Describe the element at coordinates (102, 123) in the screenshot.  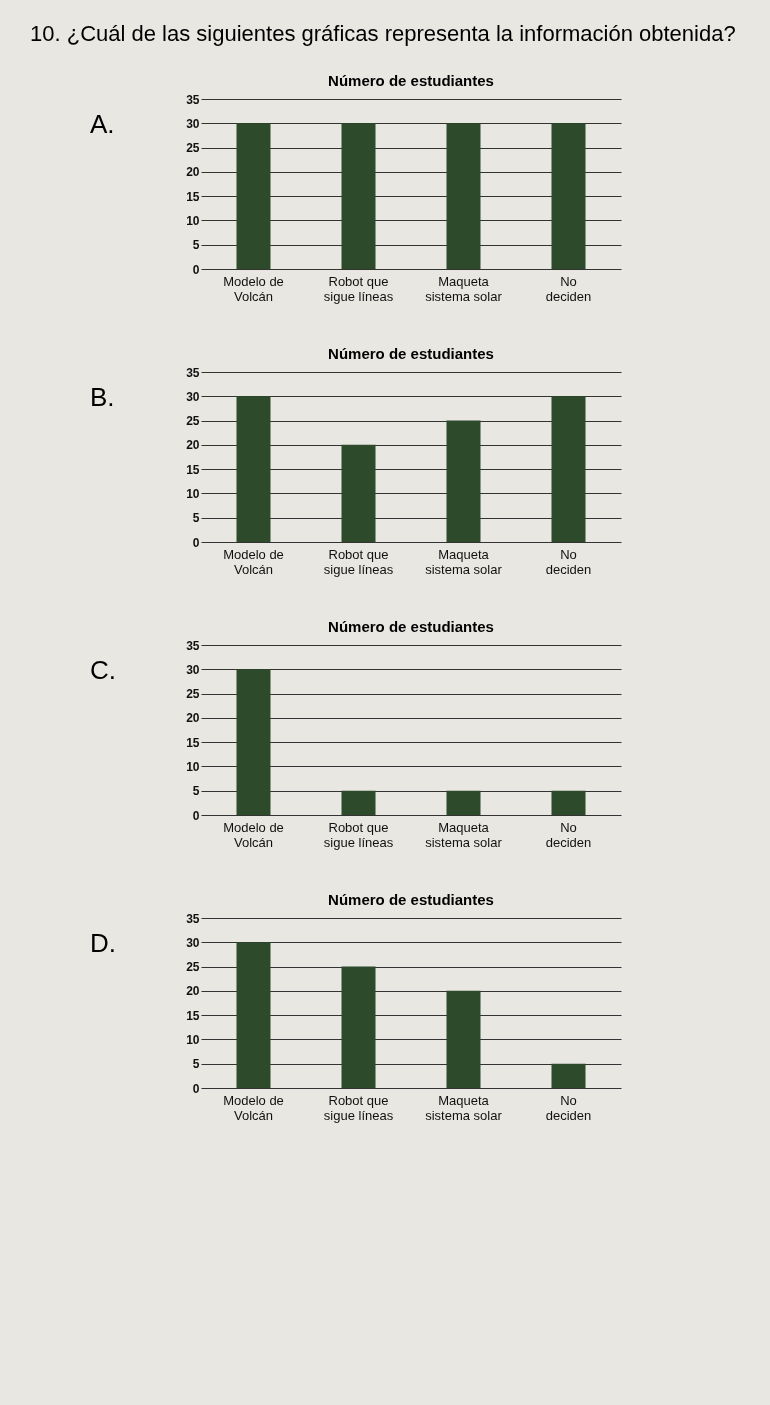
I see `text: A.` at that location.